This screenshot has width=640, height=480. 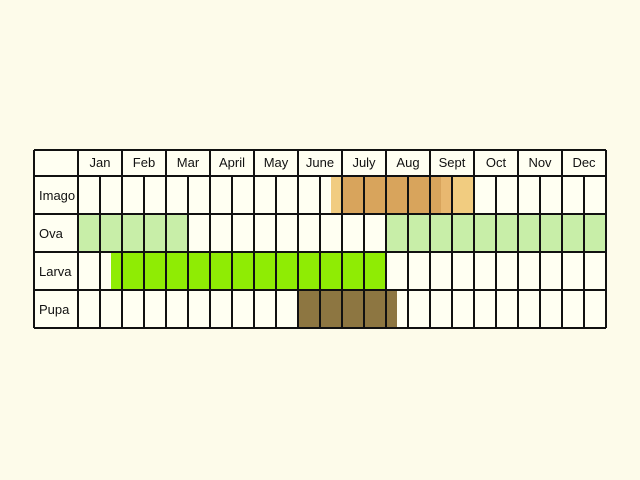 I want to click on month-label-may: May, so click(x=276, y=162).